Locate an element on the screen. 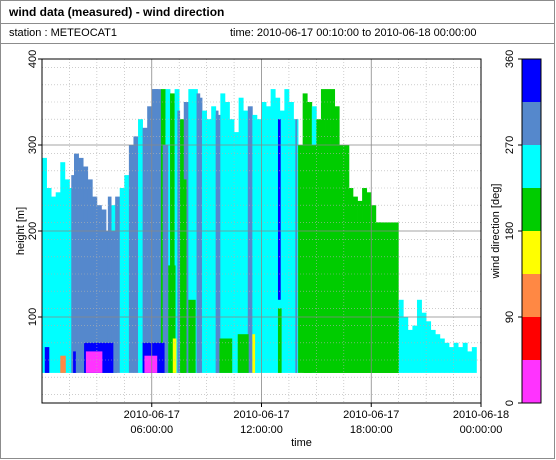  x-tick-label-18-time: 18:00:00 is located at coordinates (371, 430).